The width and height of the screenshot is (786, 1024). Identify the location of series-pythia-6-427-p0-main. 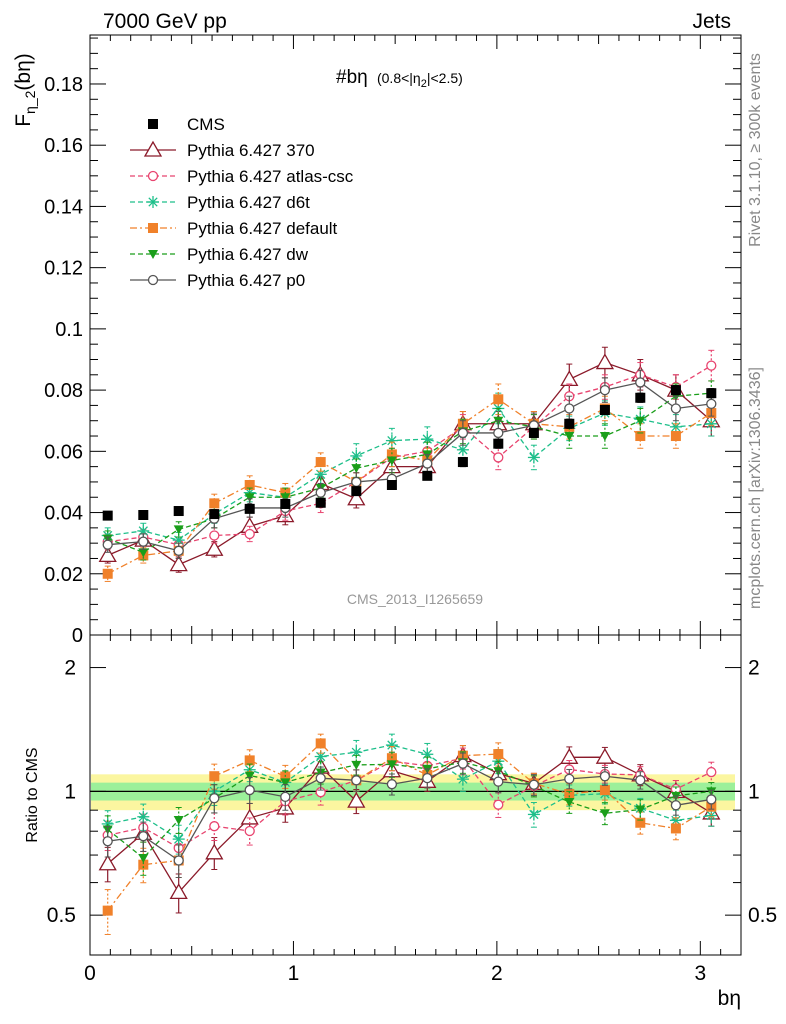
(409, 464).